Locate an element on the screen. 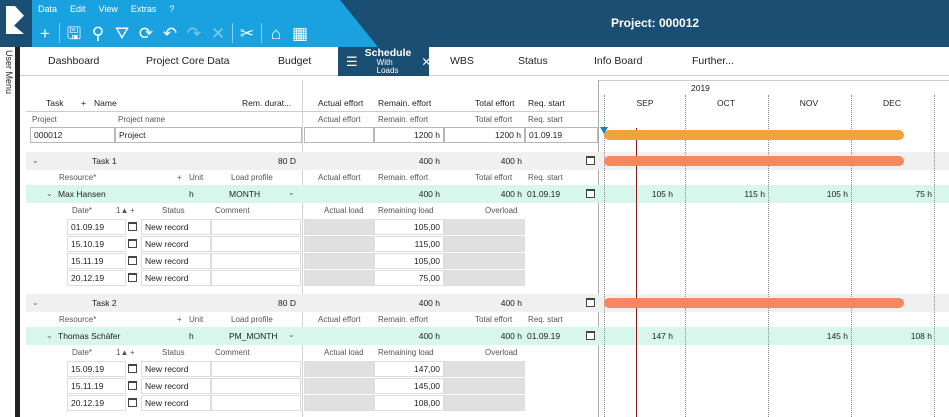 The width and height of the screenshot is (949, 417). redo-icon: ↷ is located at coordinates (194, 33).